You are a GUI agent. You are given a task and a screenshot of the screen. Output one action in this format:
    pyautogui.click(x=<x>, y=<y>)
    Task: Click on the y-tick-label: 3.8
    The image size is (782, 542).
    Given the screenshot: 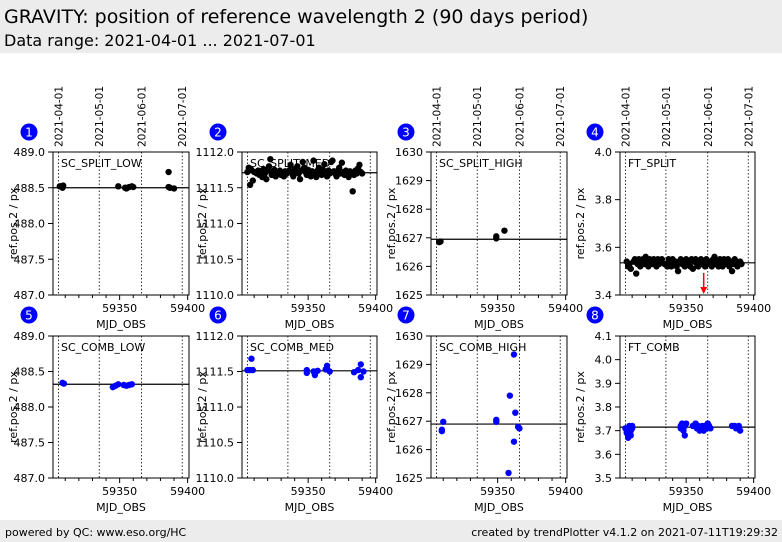 What is the action you would take?
    pyautogui.click(x=604, y=200)
    